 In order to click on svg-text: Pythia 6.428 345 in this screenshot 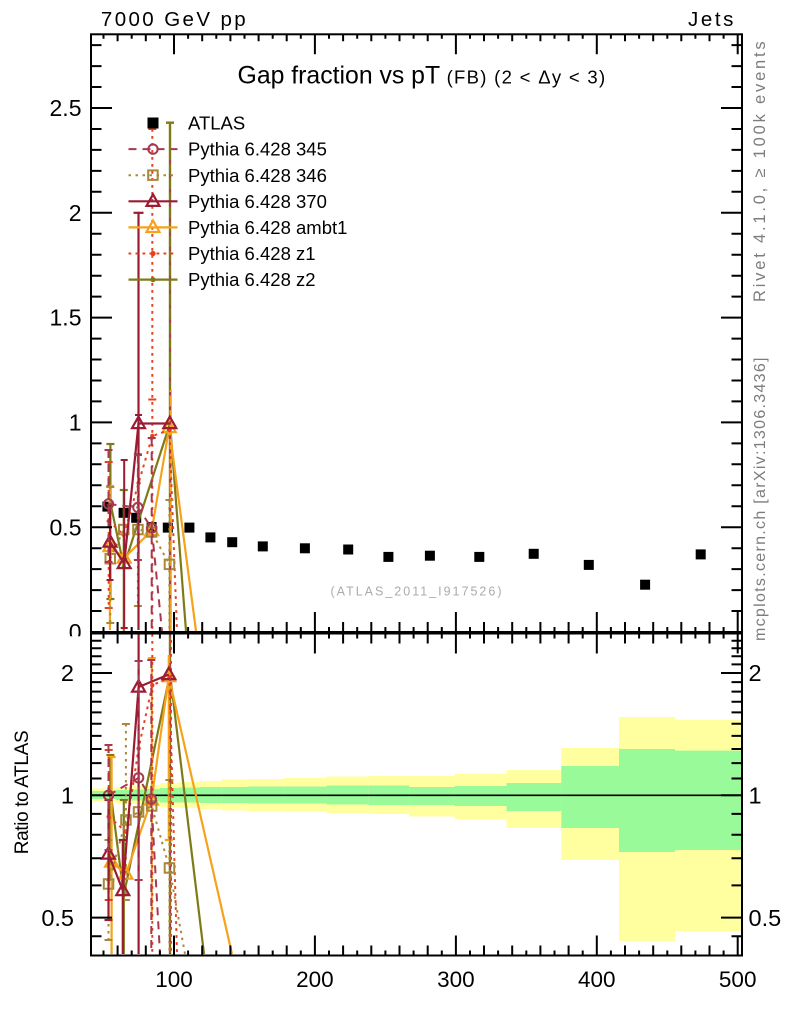, I will do `click(257, 149)`.